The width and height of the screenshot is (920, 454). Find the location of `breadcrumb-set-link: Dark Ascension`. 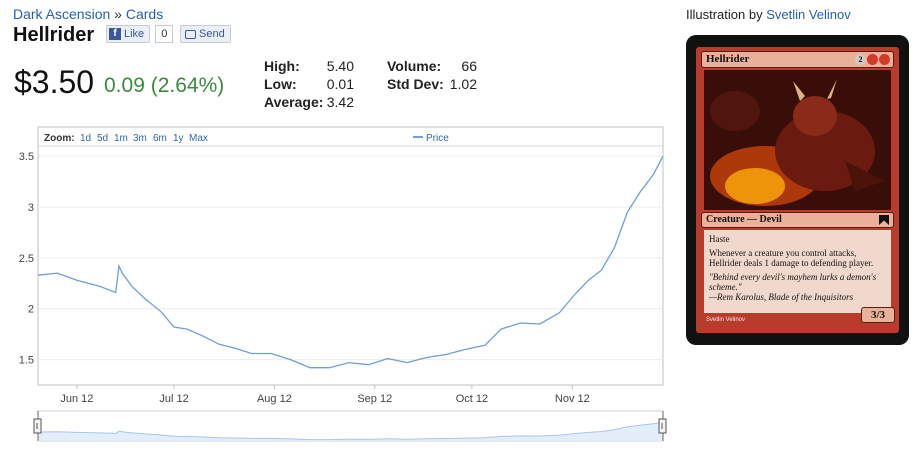

breadcrumb-set-link: Dark Ascension is located at coordinates (62, 14).